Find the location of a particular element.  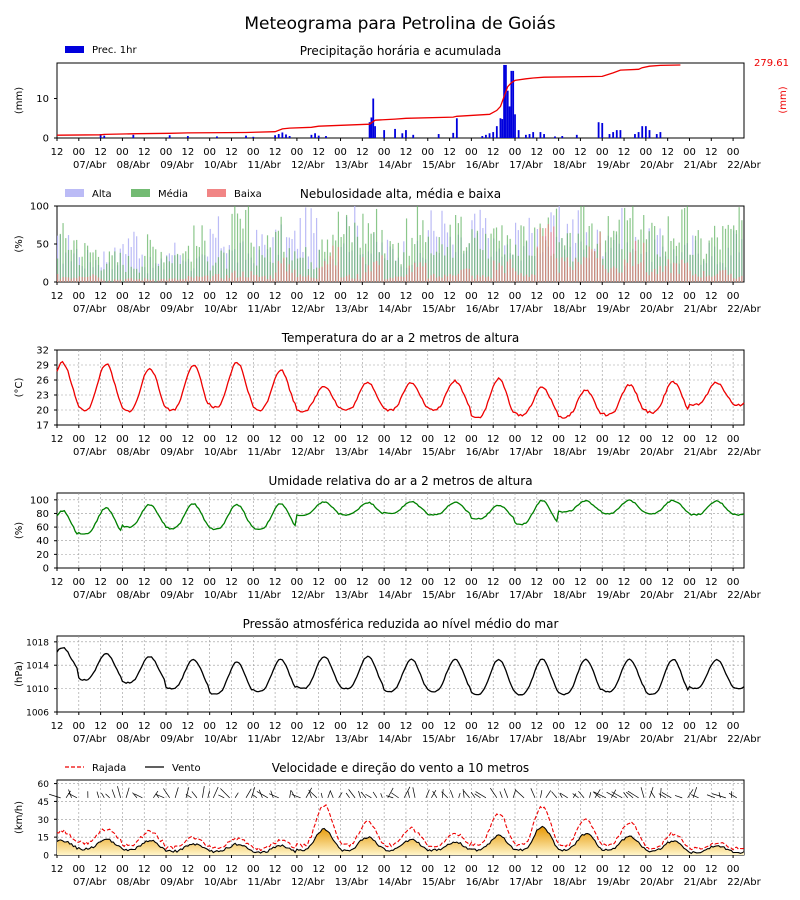

x-tick-label-3-17: 00 is located at coordinates (427, 582).